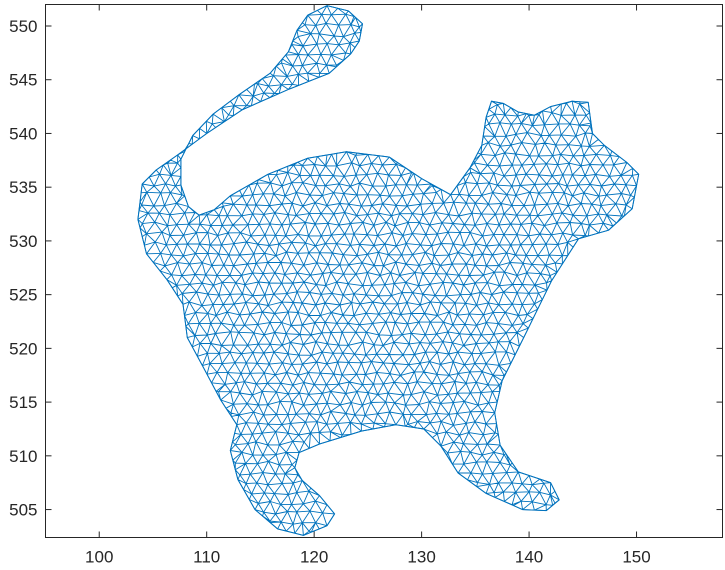 The width and height of the screenshot is (725, 570). I want to click on y-tick-label: 545, so click(23, 80).